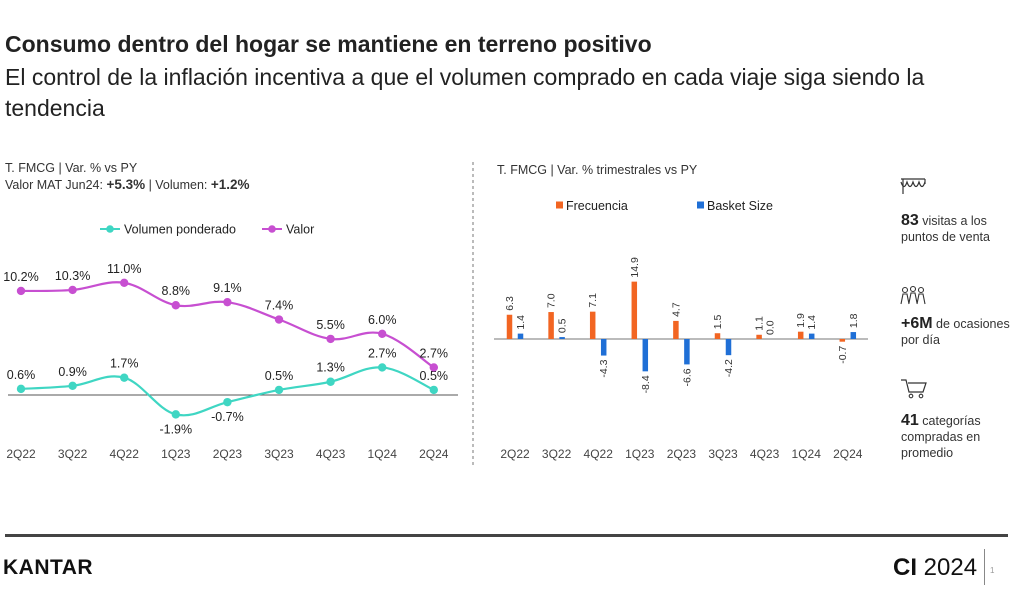 This screenshot has width=1018, height=600. What do you see at coordinates (279, 306) in the screenshot?
I see `line-data-label: 7.4%` at bounding box center [279, 306].